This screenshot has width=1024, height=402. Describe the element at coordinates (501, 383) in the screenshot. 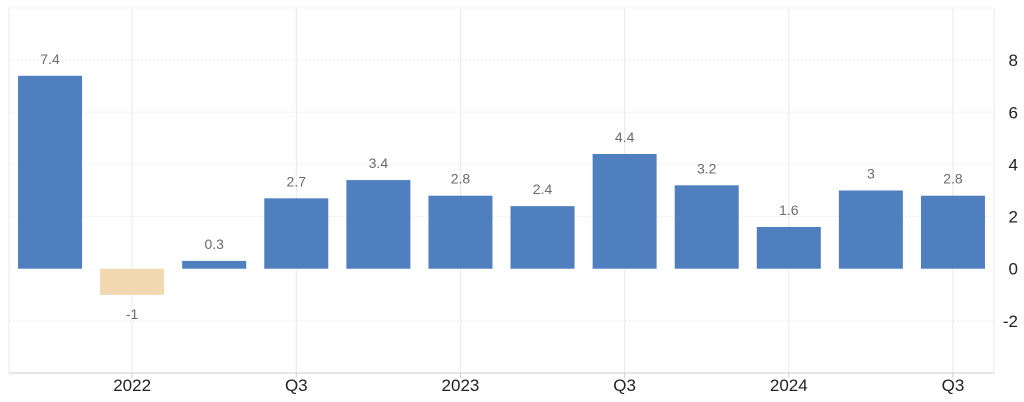

I see `x-axis: 2022 Q3 2023 Q3 2024 Q3` at that location.